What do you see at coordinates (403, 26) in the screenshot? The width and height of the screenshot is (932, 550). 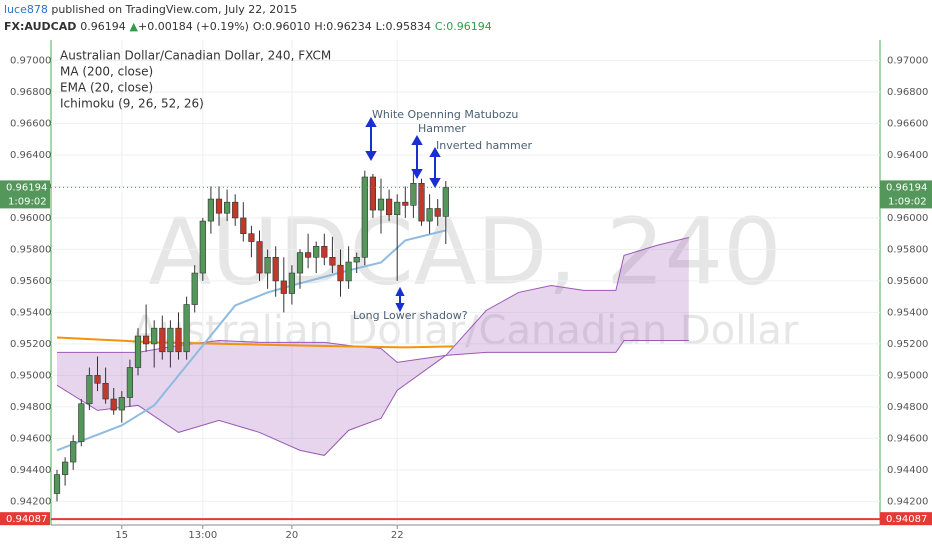 I see `low: L:0.95834` at bounding box center [403, 26].